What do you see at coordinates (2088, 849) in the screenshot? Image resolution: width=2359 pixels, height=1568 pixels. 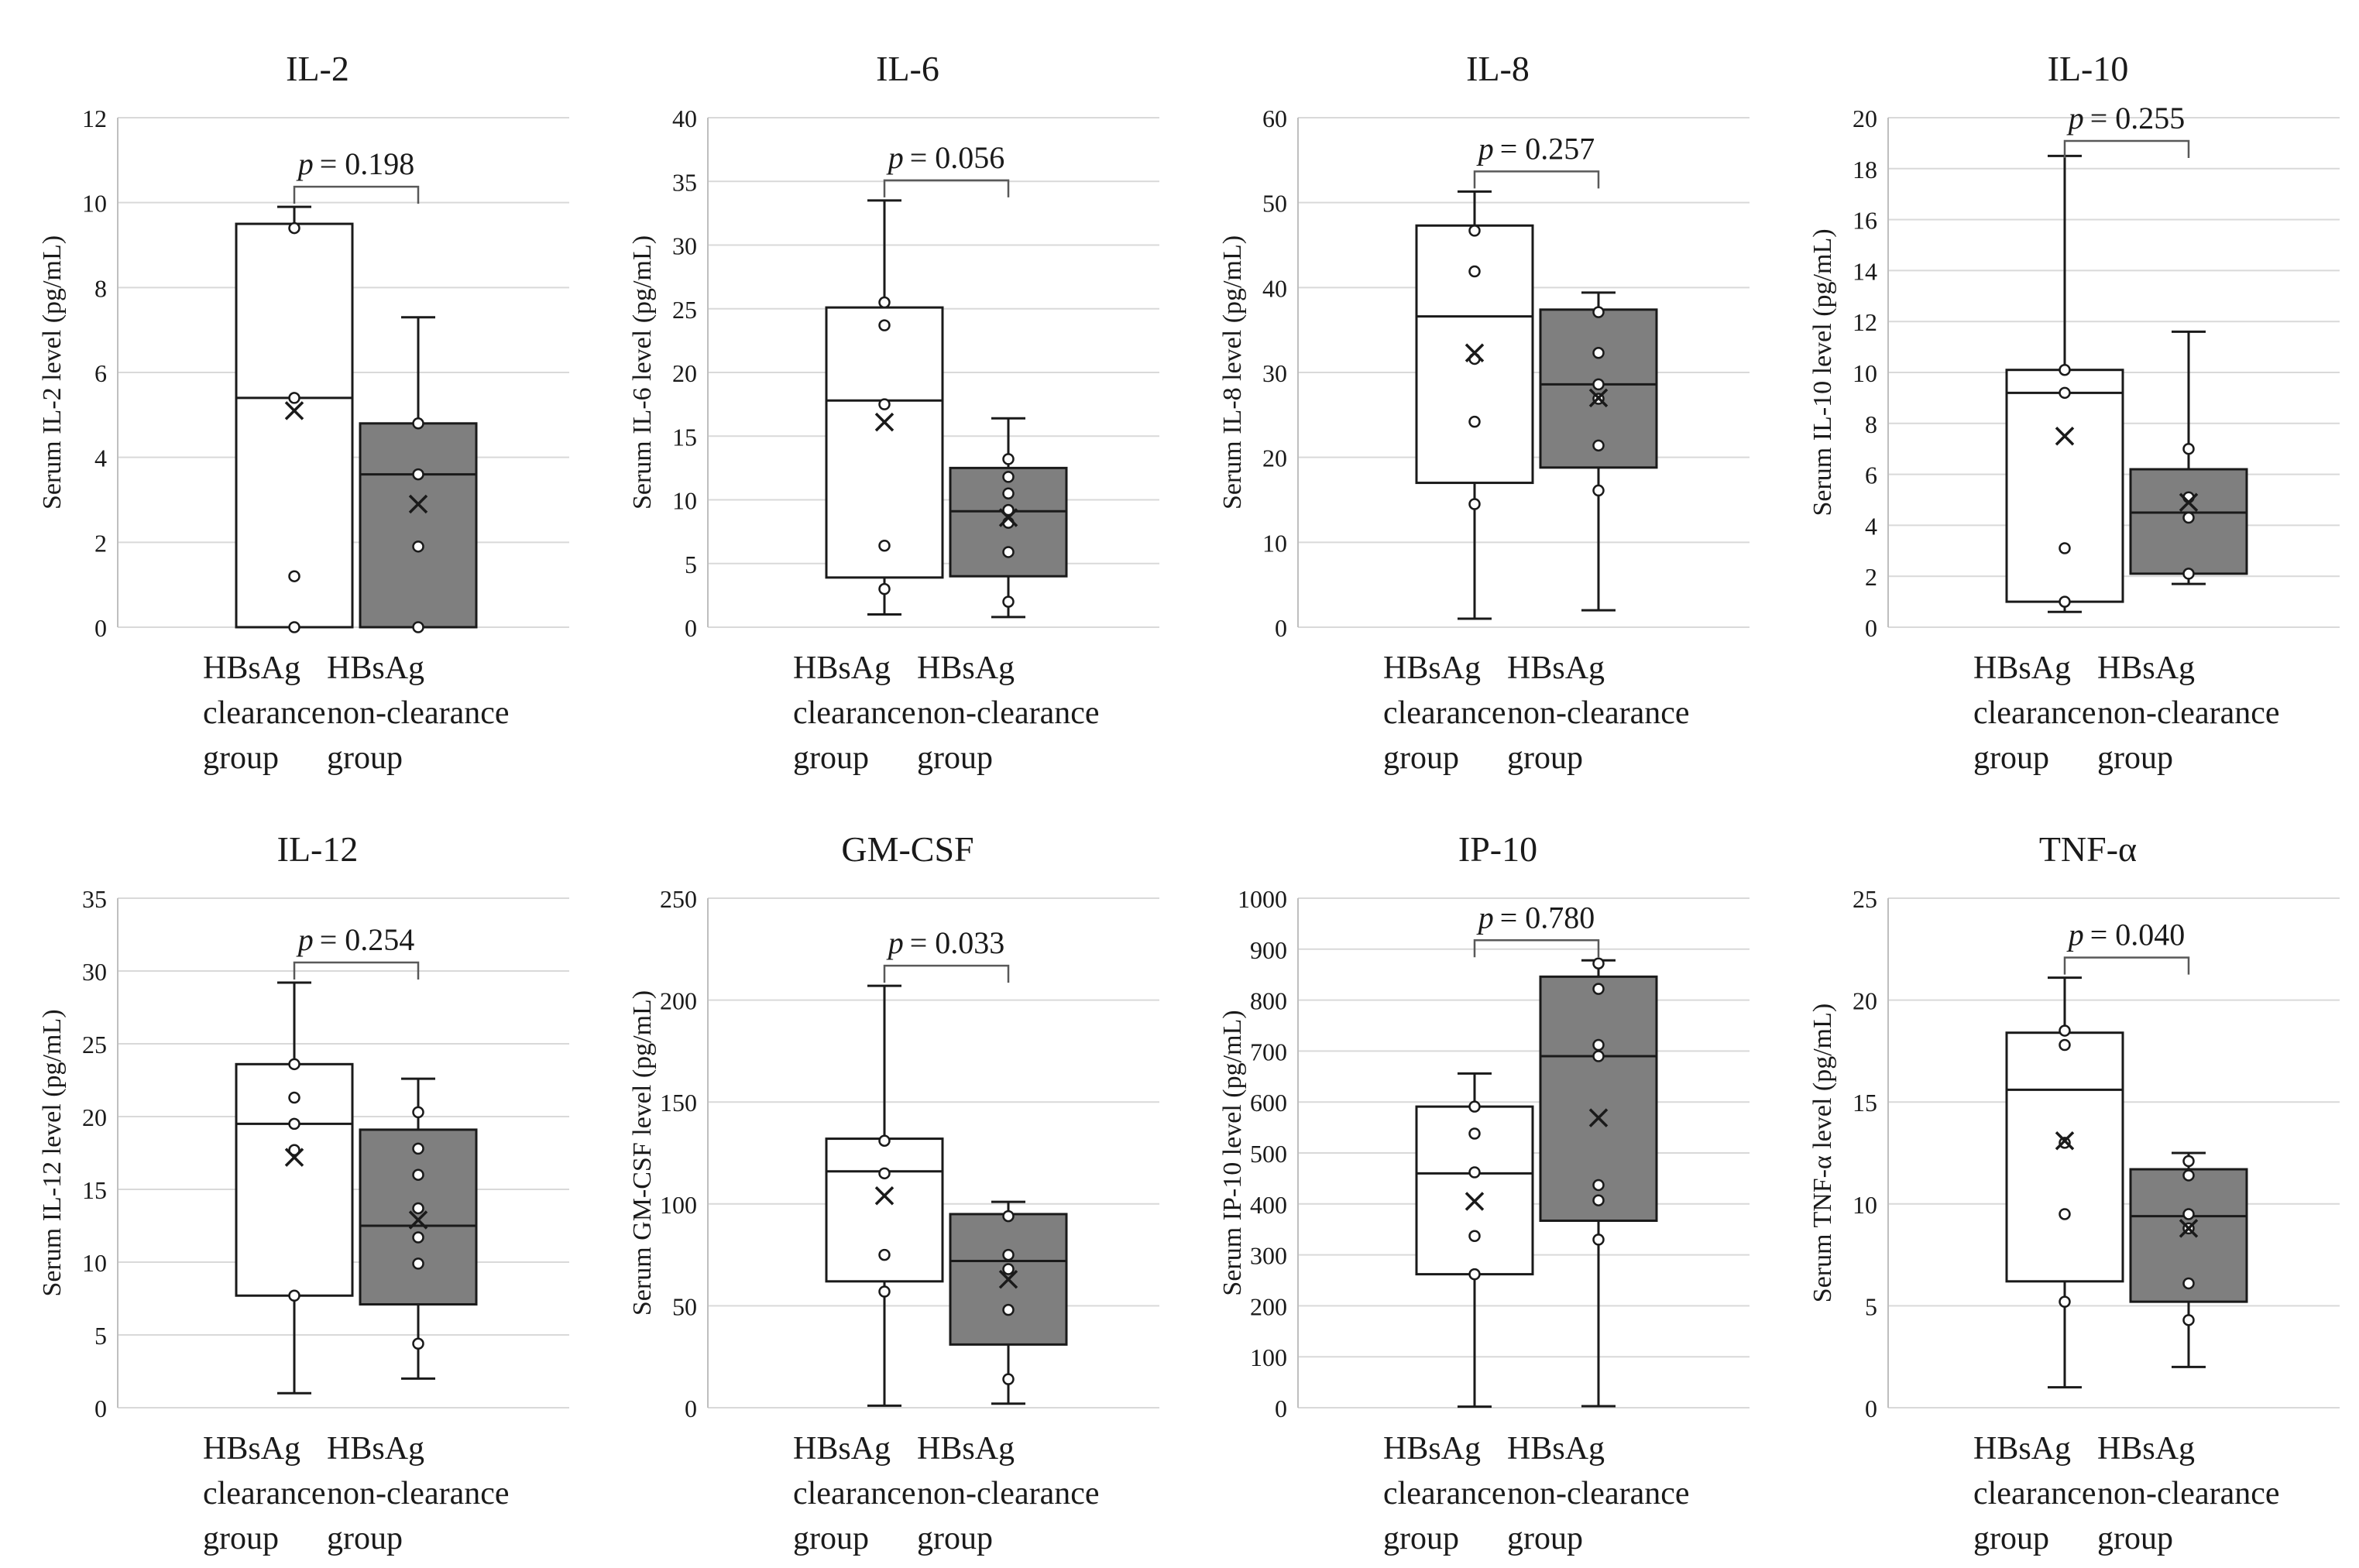 I see `chart-title: TNF-α` at bounding box center [2088, 849].